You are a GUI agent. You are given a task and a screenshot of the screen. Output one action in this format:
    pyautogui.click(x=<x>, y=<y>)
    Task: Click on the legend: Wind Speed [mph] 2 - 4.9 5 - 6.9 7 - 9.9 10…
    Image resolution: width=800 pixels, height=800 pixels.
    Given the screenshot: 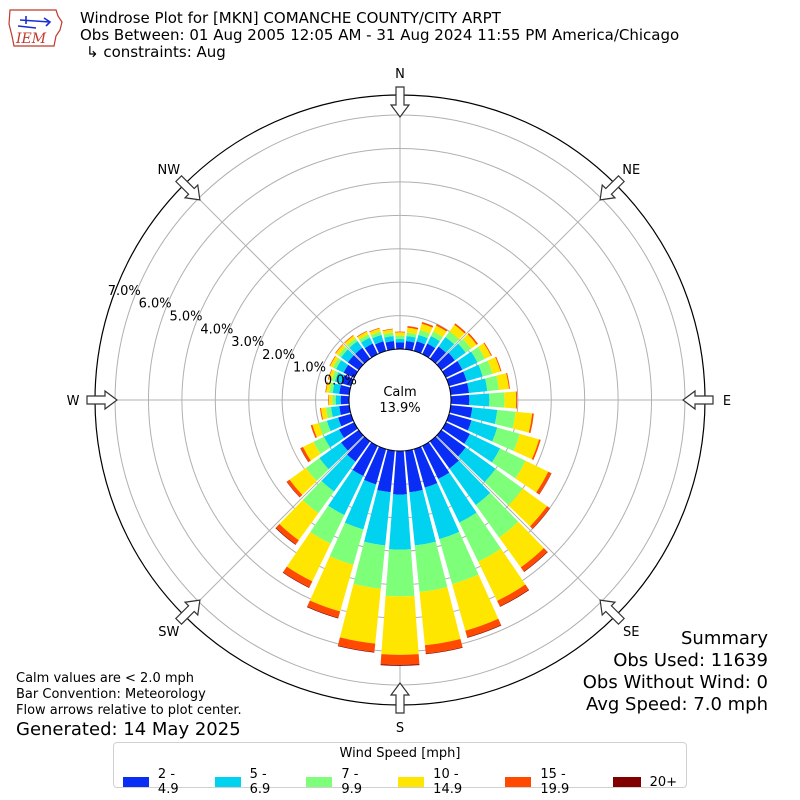 What is the action you would take?
    pyautogui.click(x=400, y=769)
    